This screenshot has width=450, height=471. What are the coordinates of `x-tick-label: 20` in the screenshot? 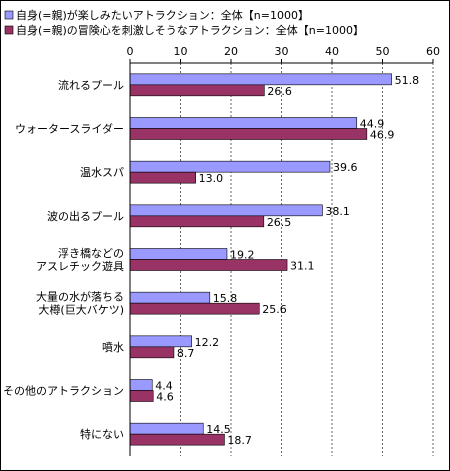 It's located at (231, 51).